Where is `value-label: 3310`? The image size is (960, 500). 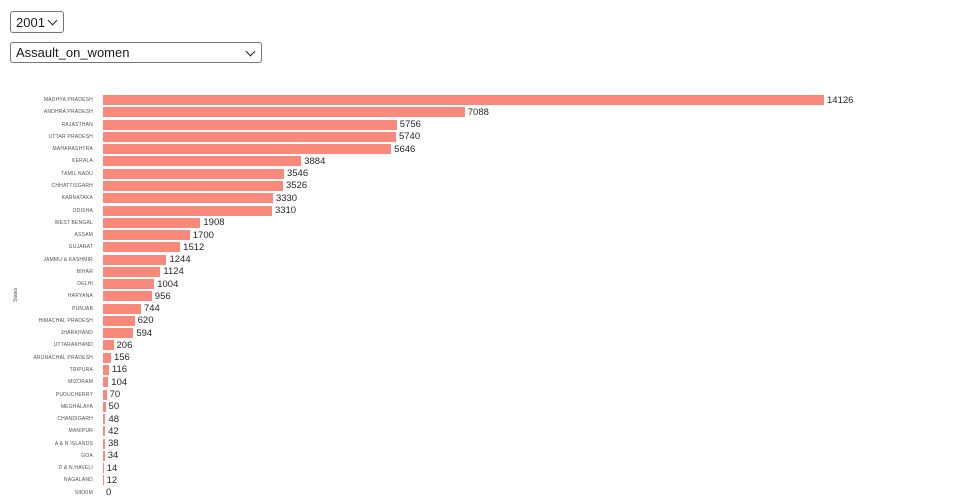 value-label: 3310 is located at coordinates (285, 211).